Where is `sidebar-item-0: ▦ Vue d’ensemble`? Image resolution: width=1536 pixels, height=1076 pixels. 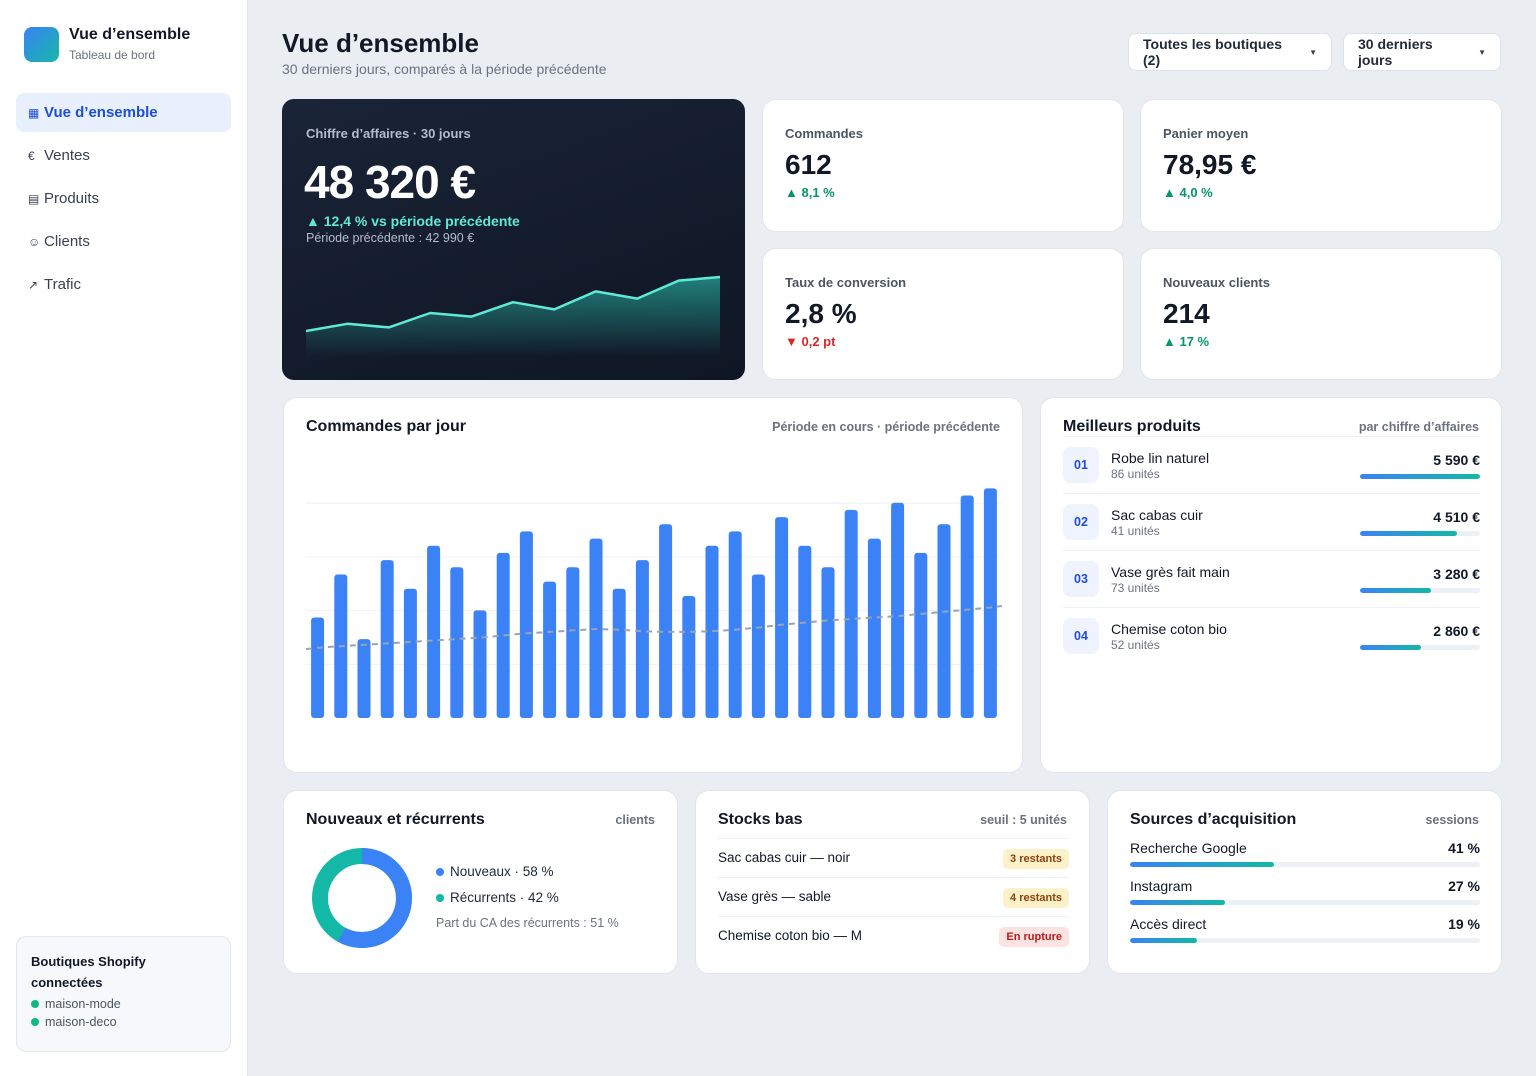
sidebar-item-0: ▦ Vue d’ensemble is located at coordinates (123, 112).